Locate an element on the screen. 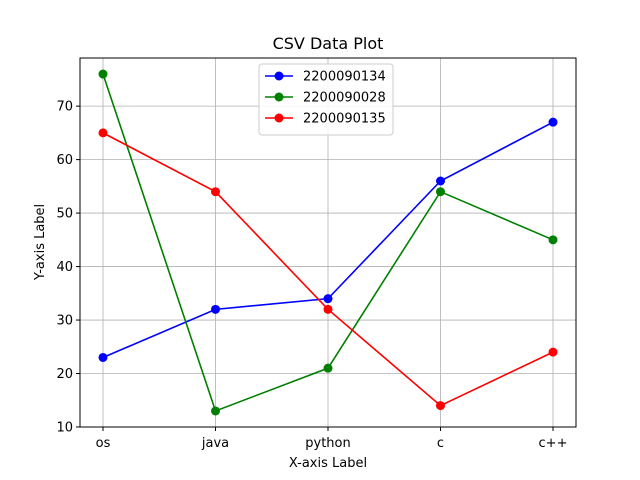  legend-label: 2200090135 is located at coordinates (344, 119).